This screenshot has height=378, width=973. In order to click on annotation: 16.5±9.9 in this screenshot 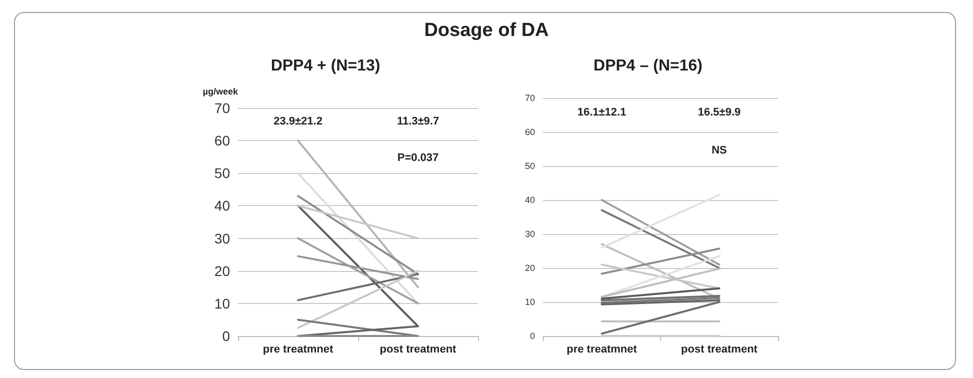, I will do `click(719, 112)`.